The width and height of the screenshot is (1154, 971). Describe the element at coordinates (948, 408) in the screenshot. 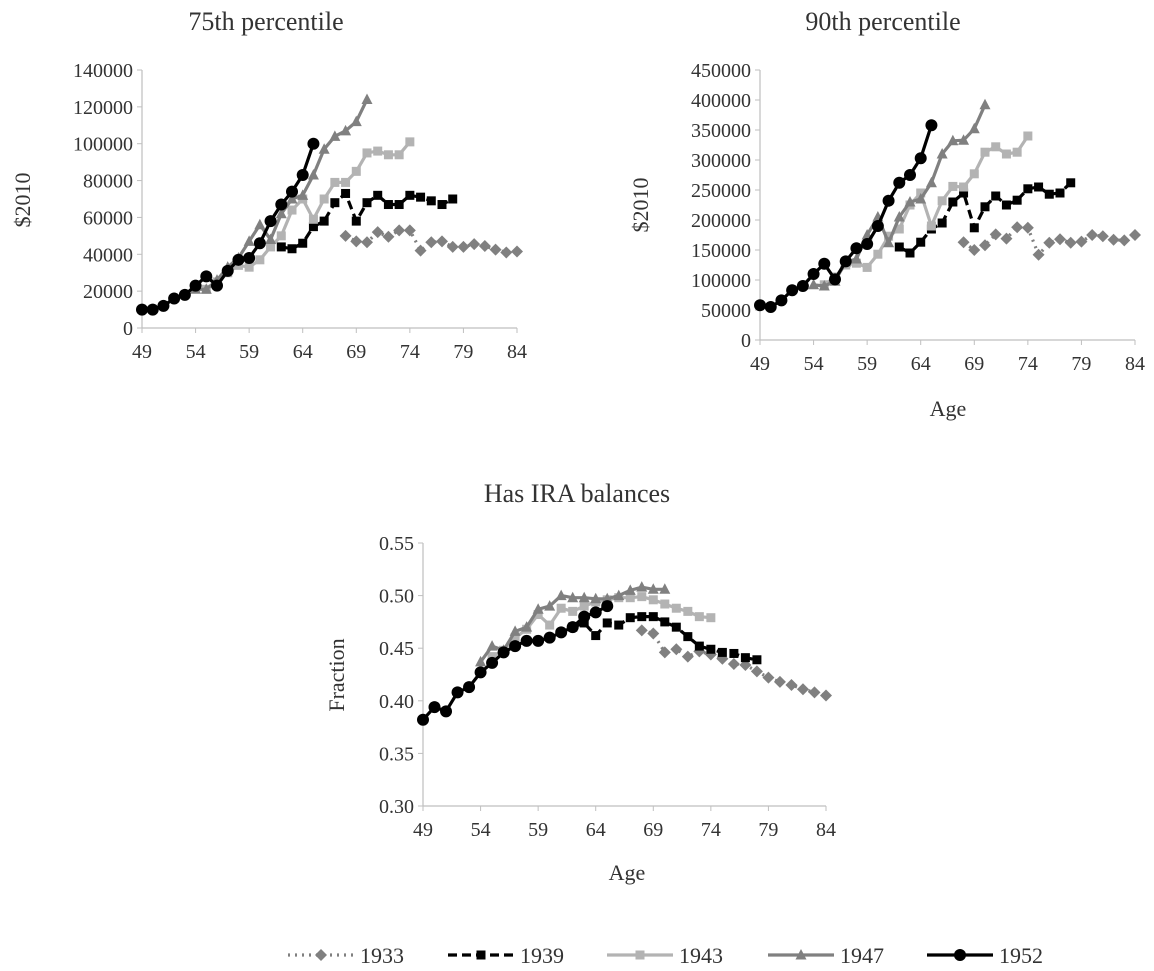

I see `x-axis-label: Age` at that location.